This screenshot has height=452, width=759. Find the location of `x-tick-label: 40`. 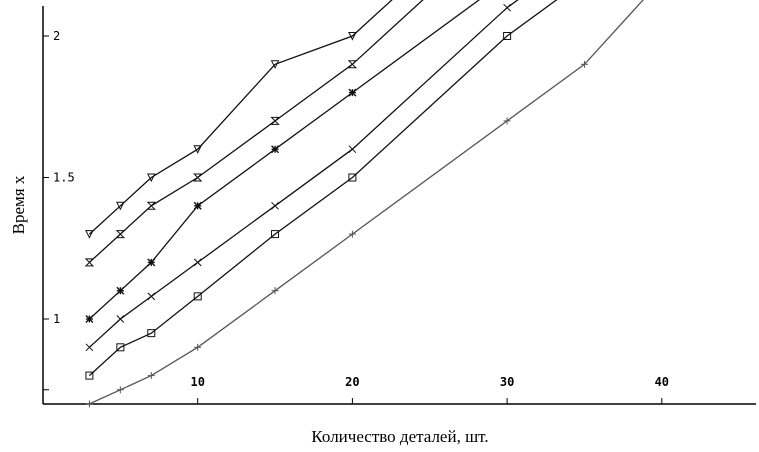

x-tick-label: 40 is located at coordinates (662, 382).